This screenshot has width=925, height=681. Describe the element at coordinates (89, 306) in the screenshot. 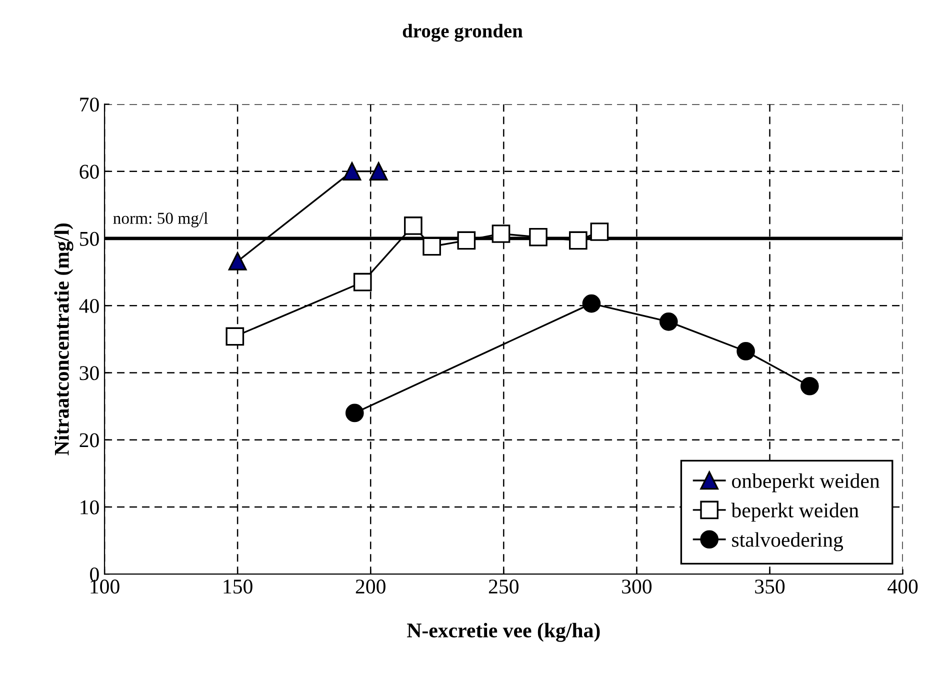

I see `y-tick-label: 40` at that location.